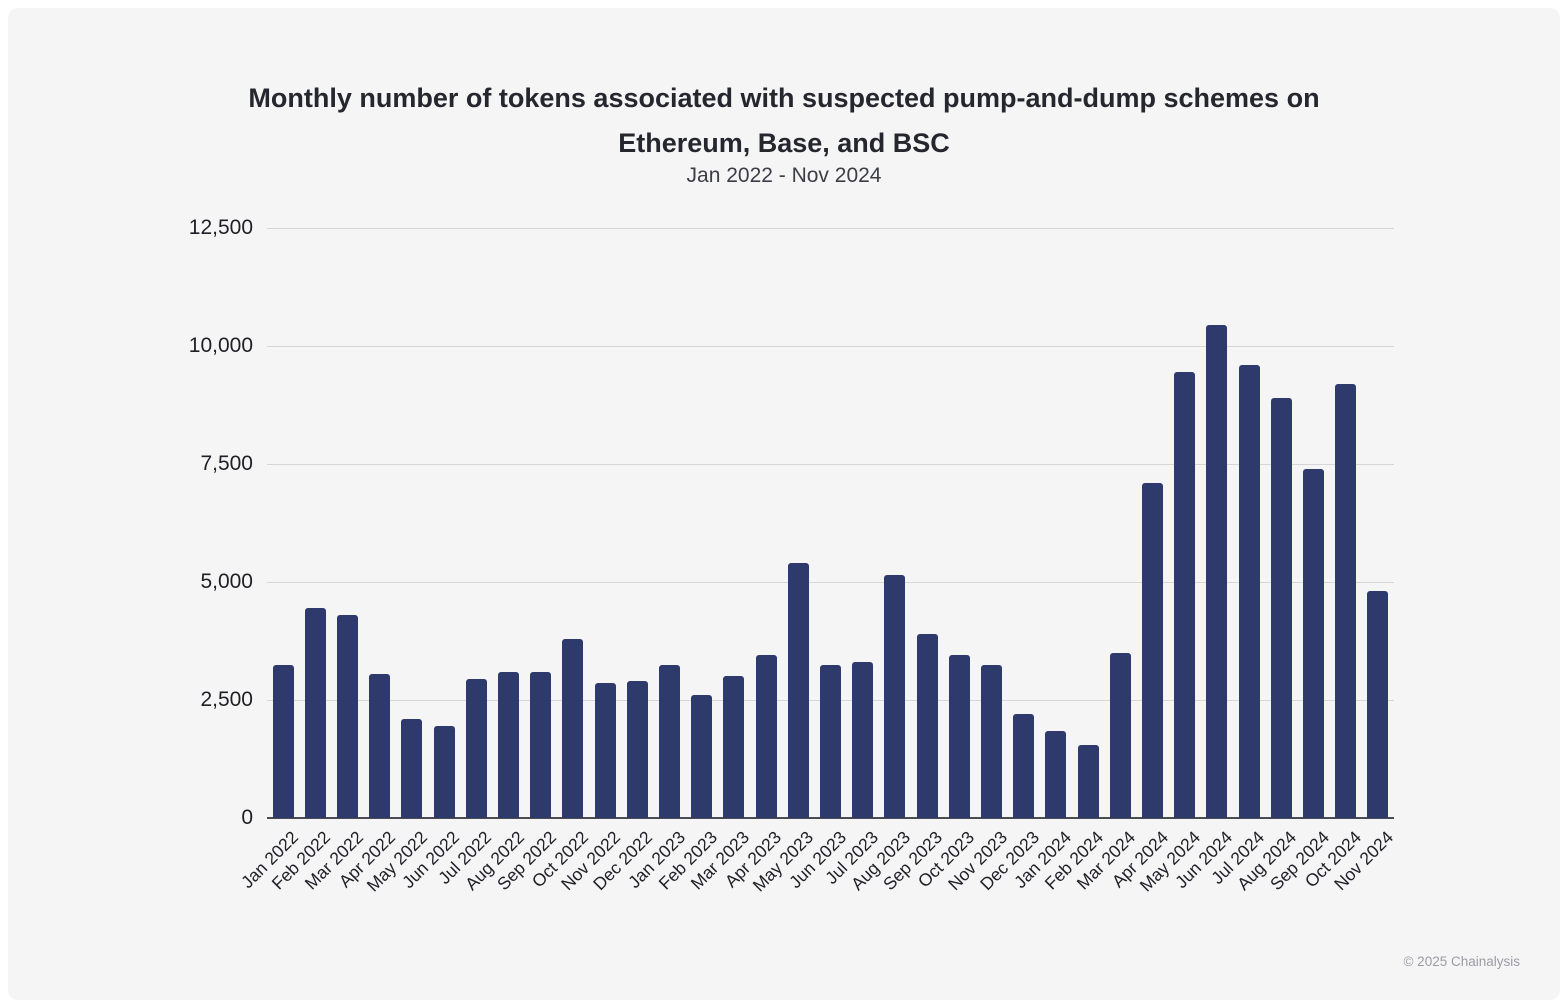 The width and height of the screenshot is (1568, 1008). What do you see at coordinates (380, 746) in the screenshot?
I see `bar-apr-2022` at bounding box center [380, 746].